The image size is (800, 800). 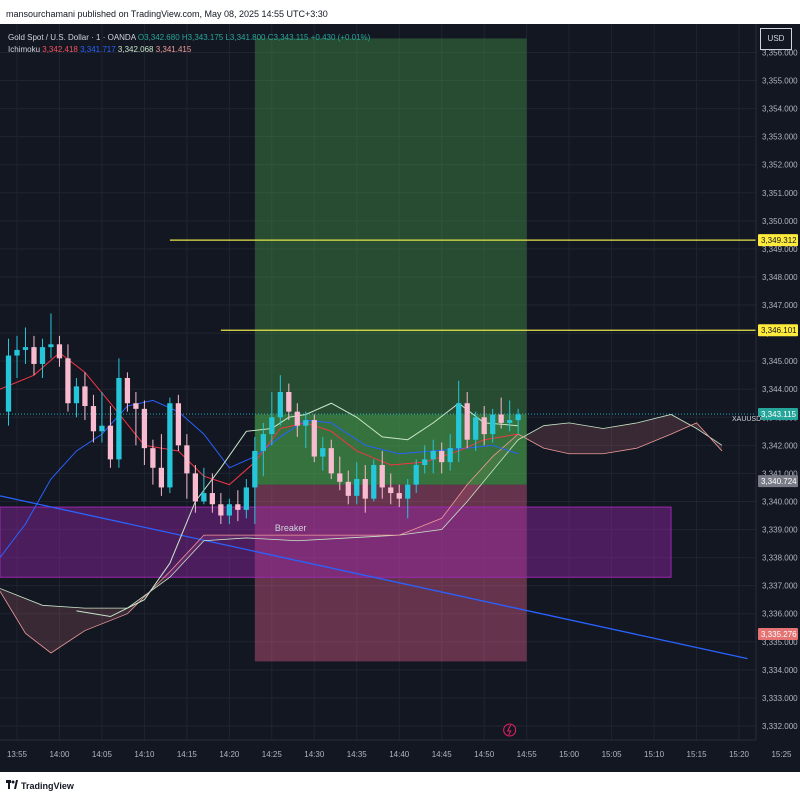 I want to click on current-price-tag-text: 3,343.115, so click(x=779, y=414).